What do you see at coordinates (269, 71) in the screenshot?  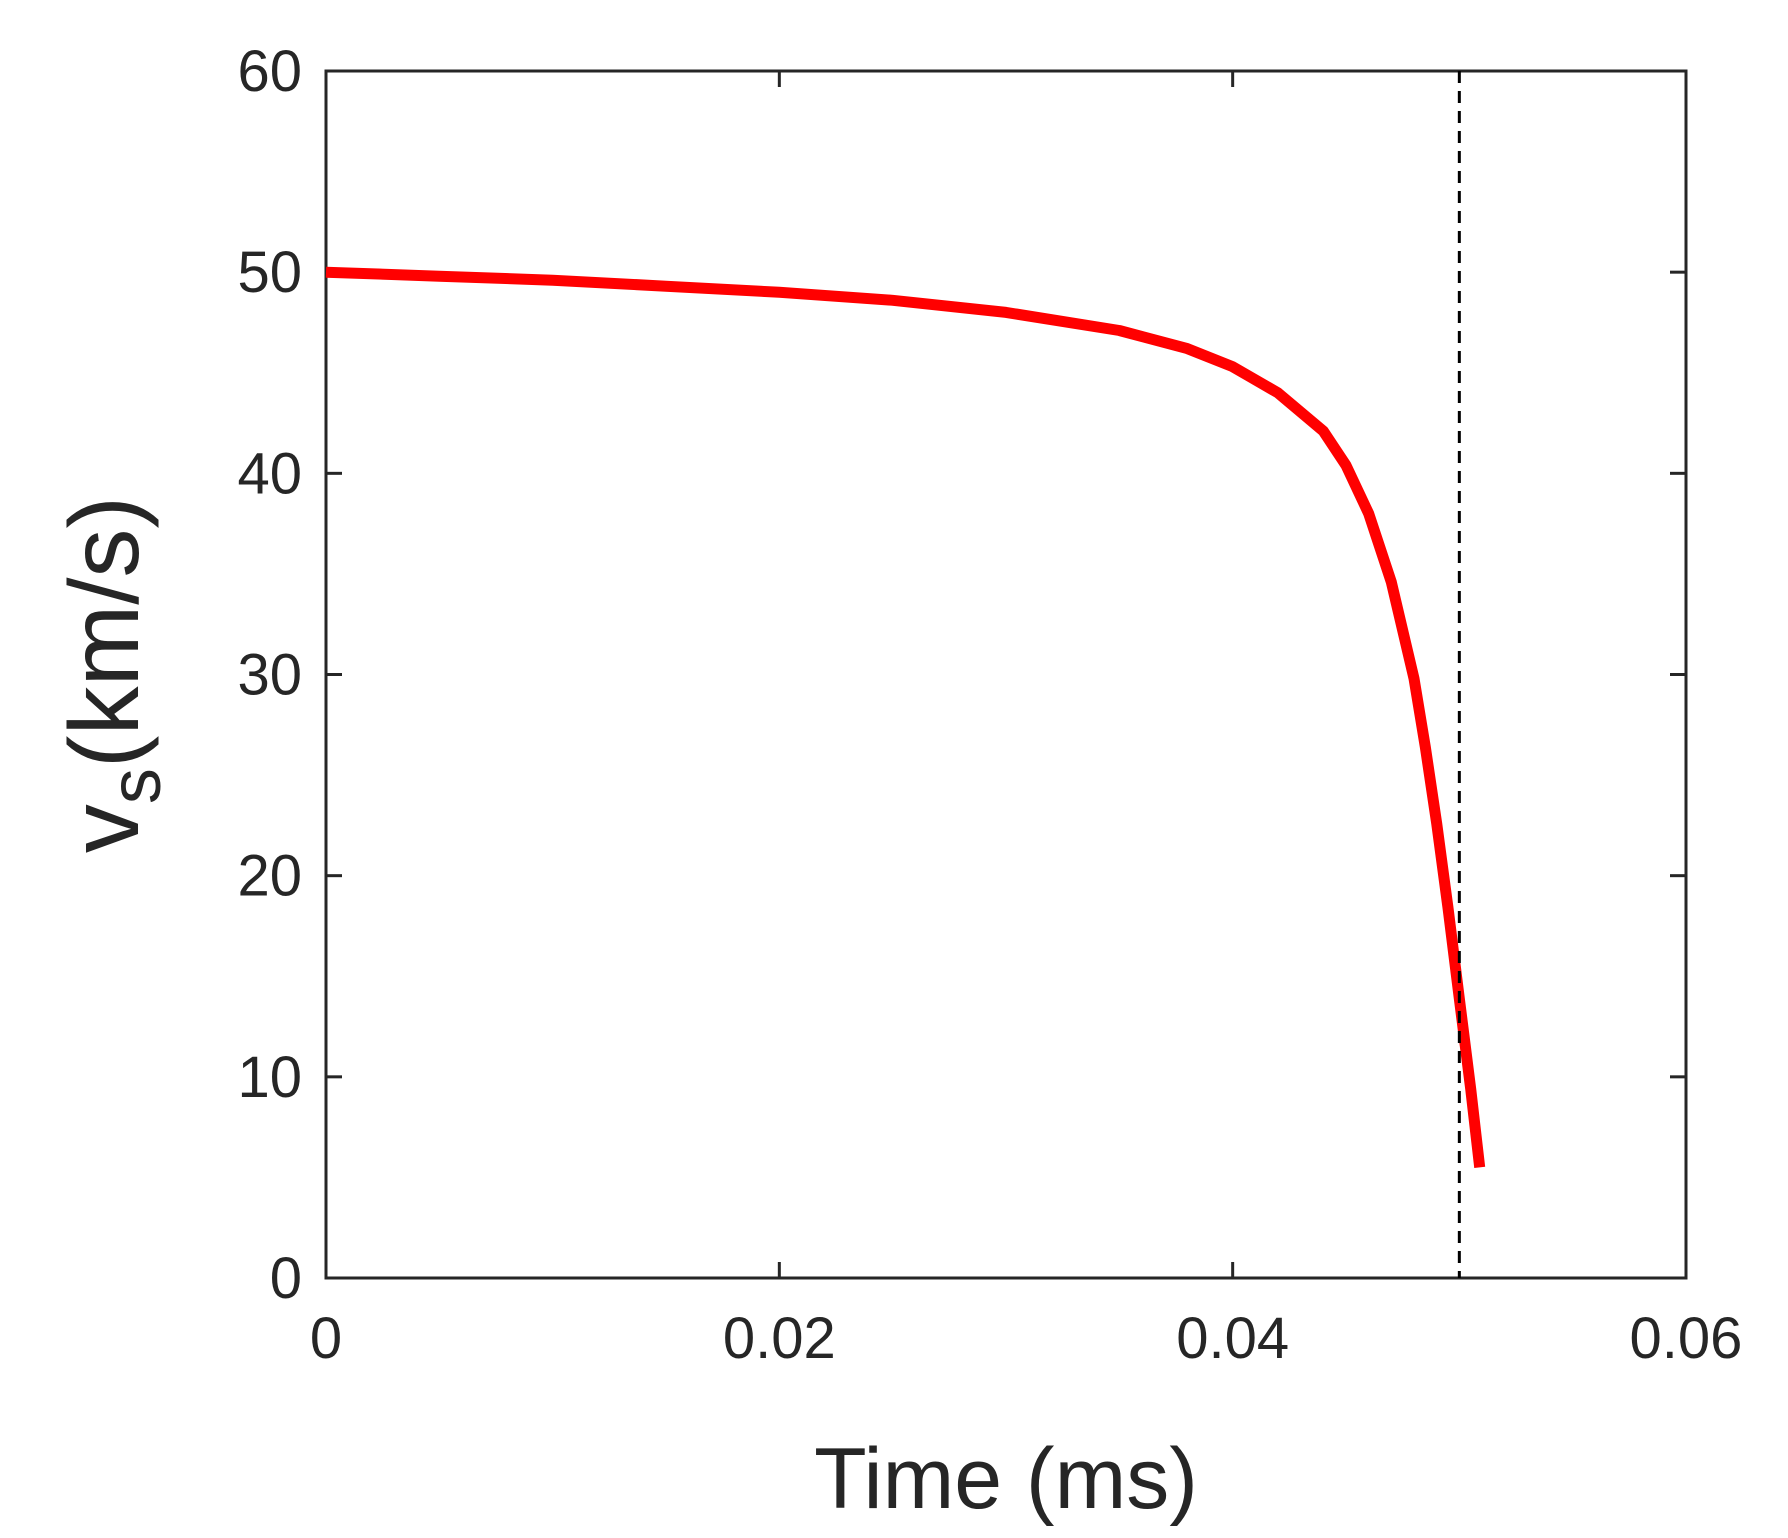 I see `y-tick-label: 60` at bounding box center [269, 71].